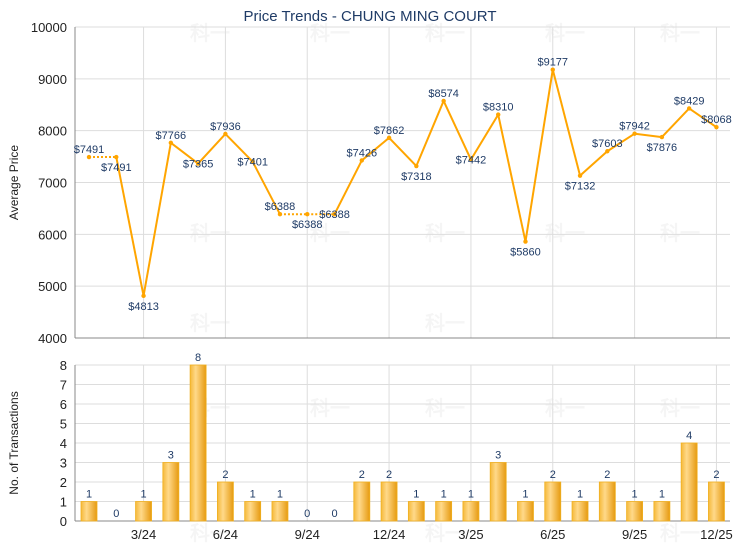  I want to click on data-label: $7442, so click(471, 161).